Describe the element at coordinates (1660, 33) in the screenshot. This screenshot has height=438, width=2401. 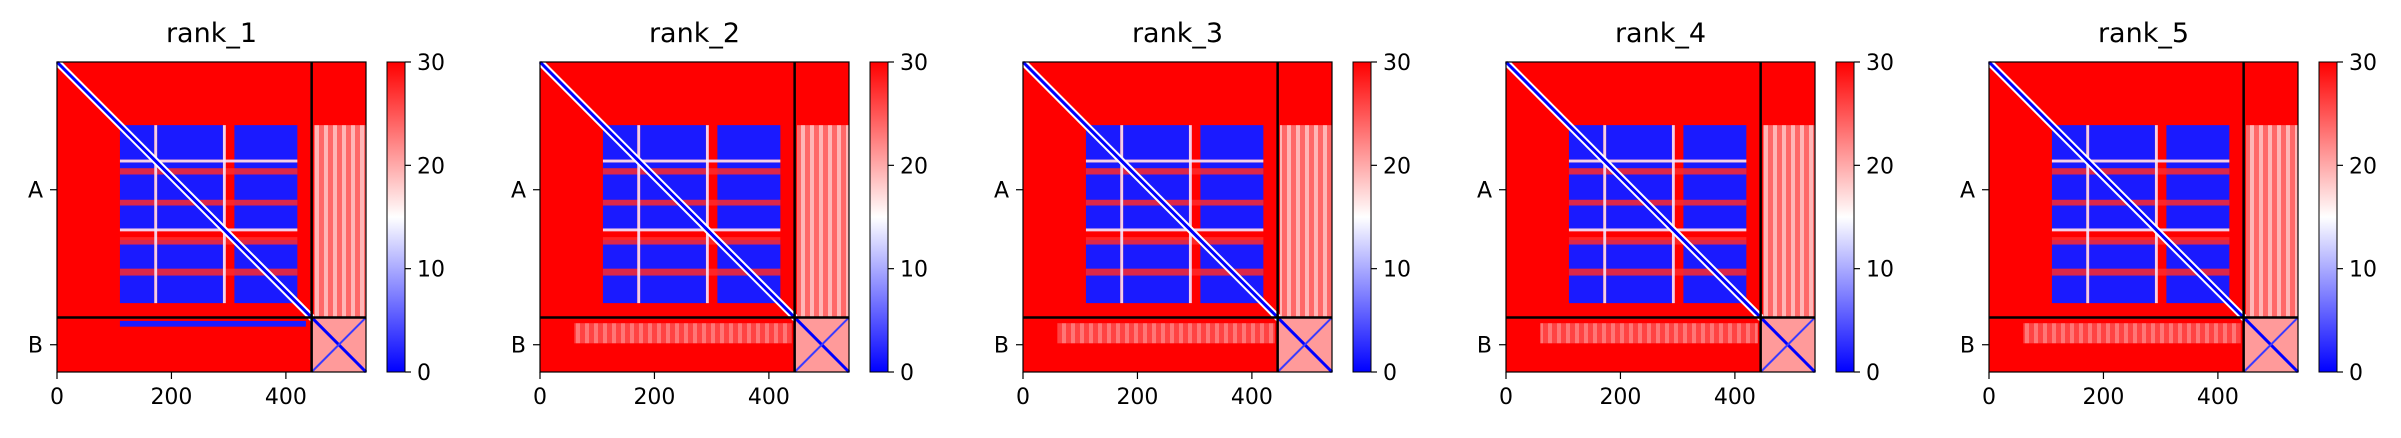
I see `panel-title: rank_4` at that location.